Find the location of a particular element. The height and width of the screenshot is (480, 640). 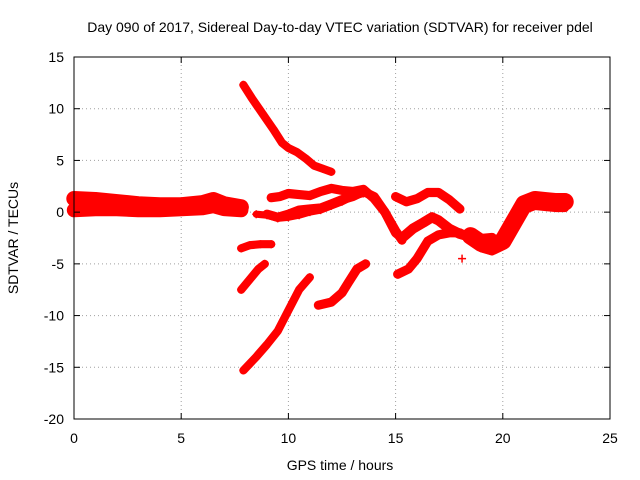

x-axis-label: GPS time / hours is located at coordinates (340, 465).